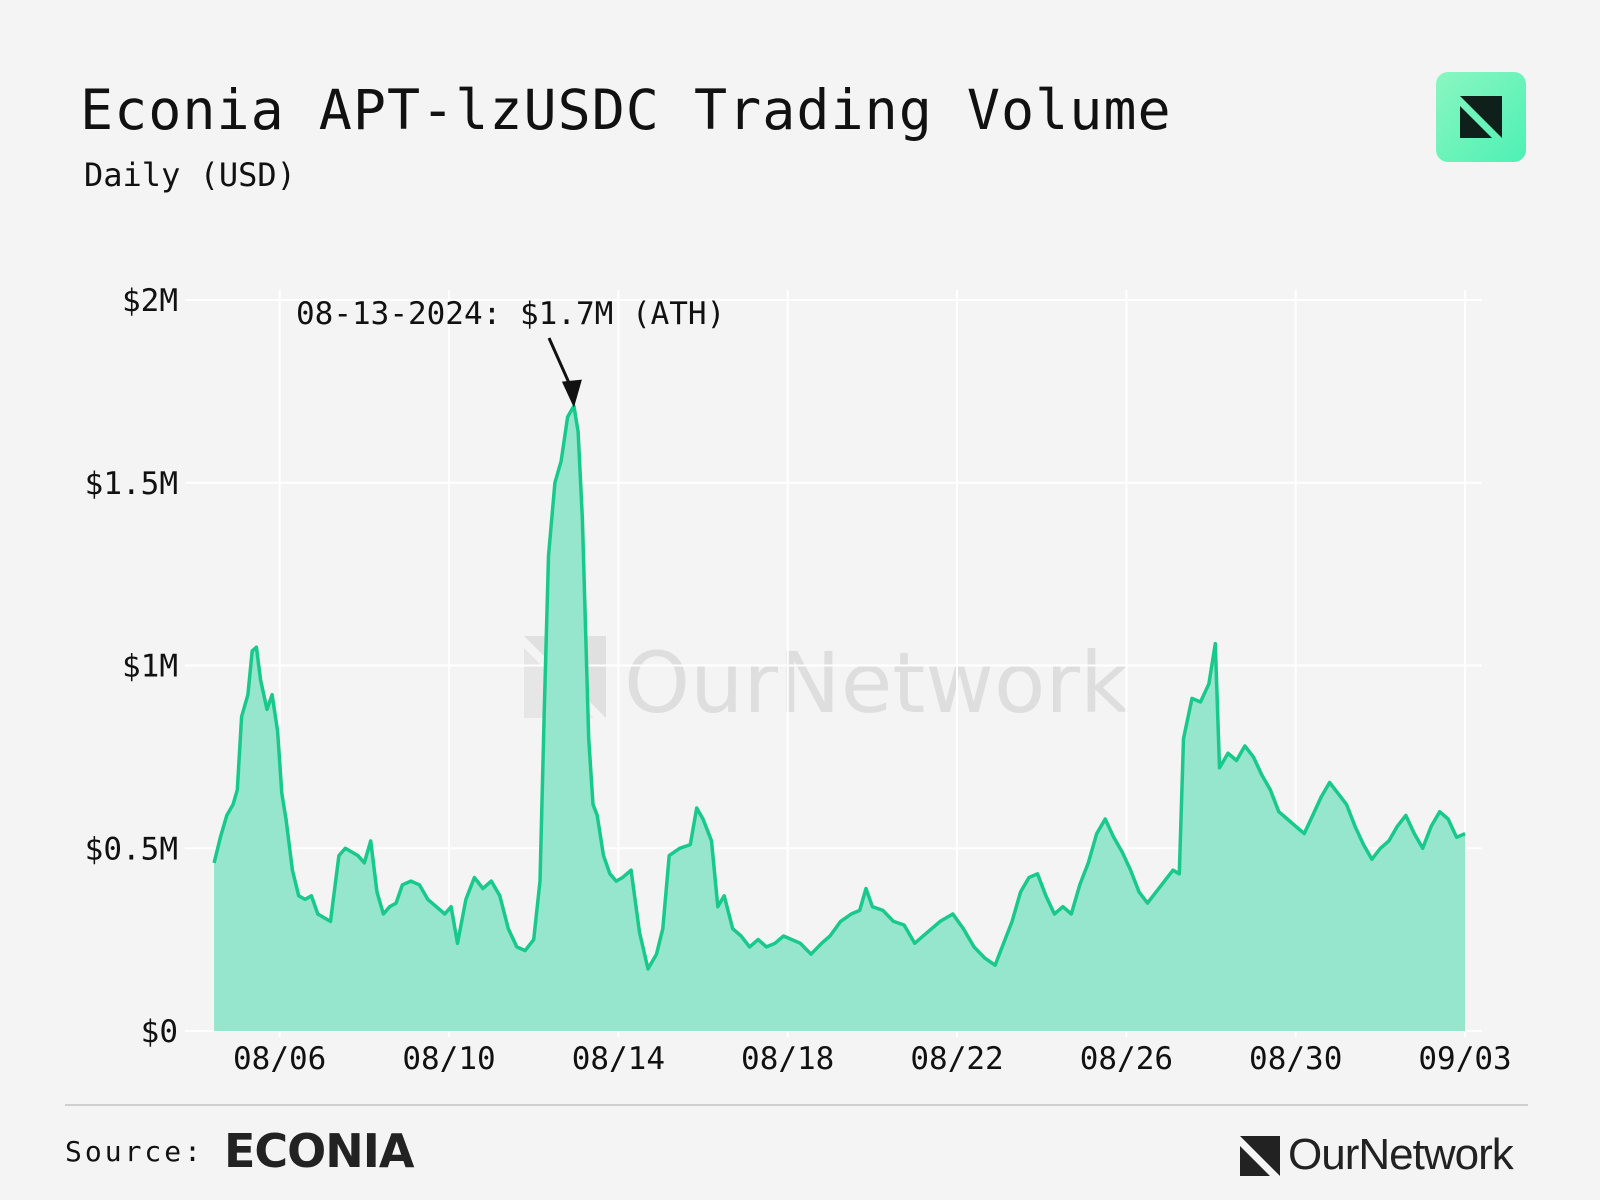 The height and width of the screenshot is (1200, 1600). I want to click on annotation-label: 08-13-2024: $1.7M (ATH), so click(510, 314).